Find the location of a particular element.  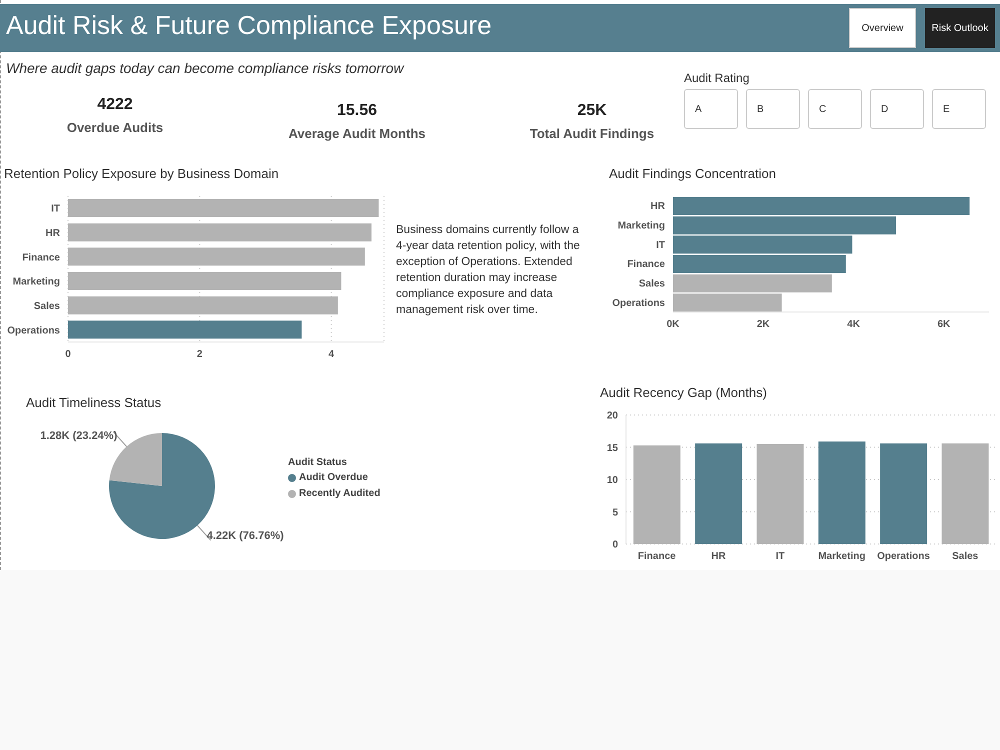

rating-option: C is located at coordinates (835, 109).